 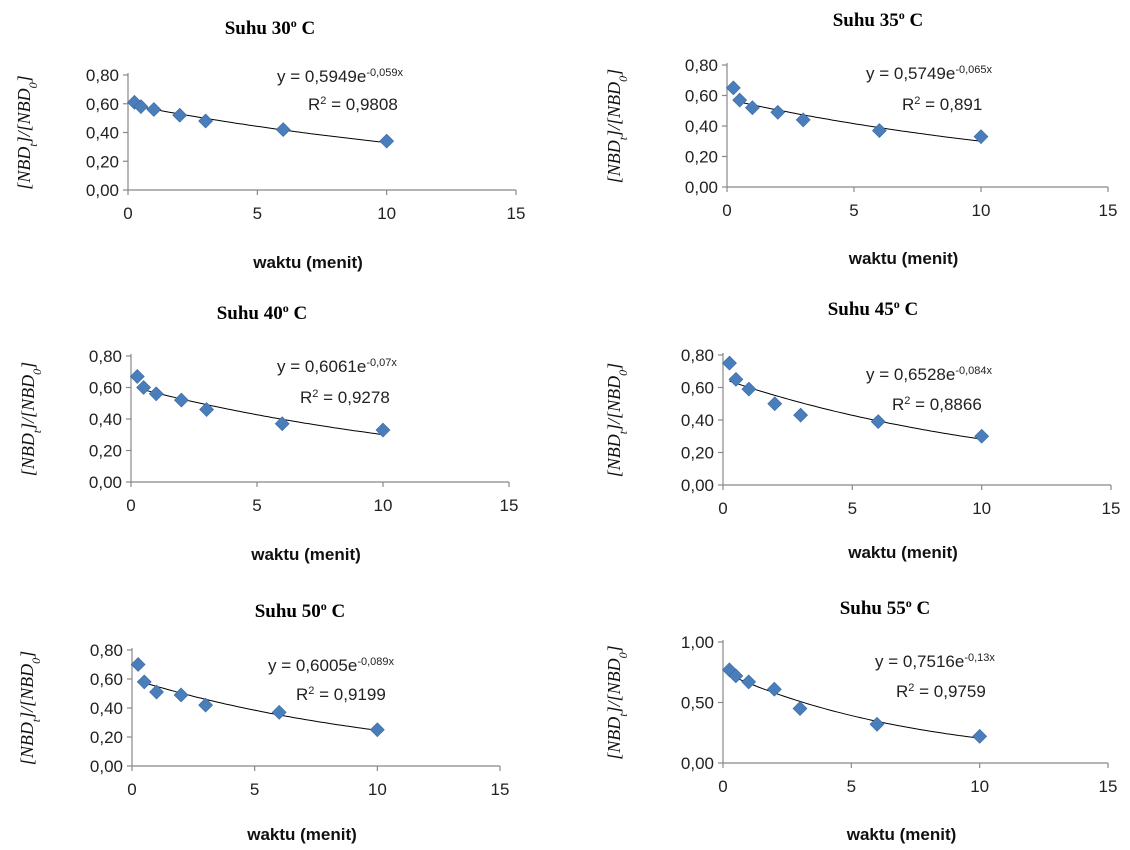 I want to click on trend-equation: y = 0,6061e-0,07x, so click(x=337, y=366).